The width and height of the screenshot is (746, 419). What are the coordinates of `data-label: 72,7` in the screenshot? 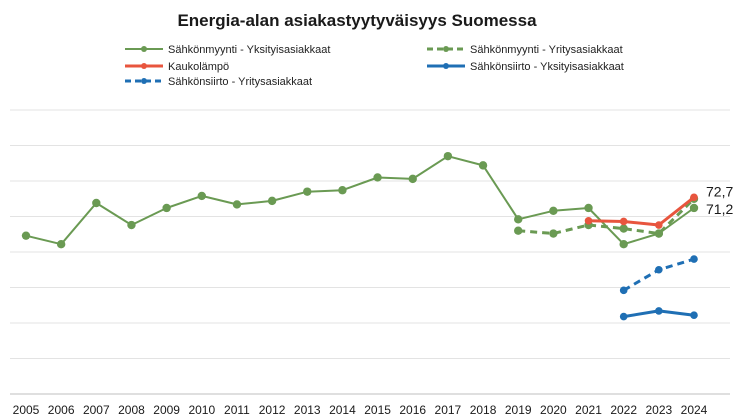 It's located at (719, 191).